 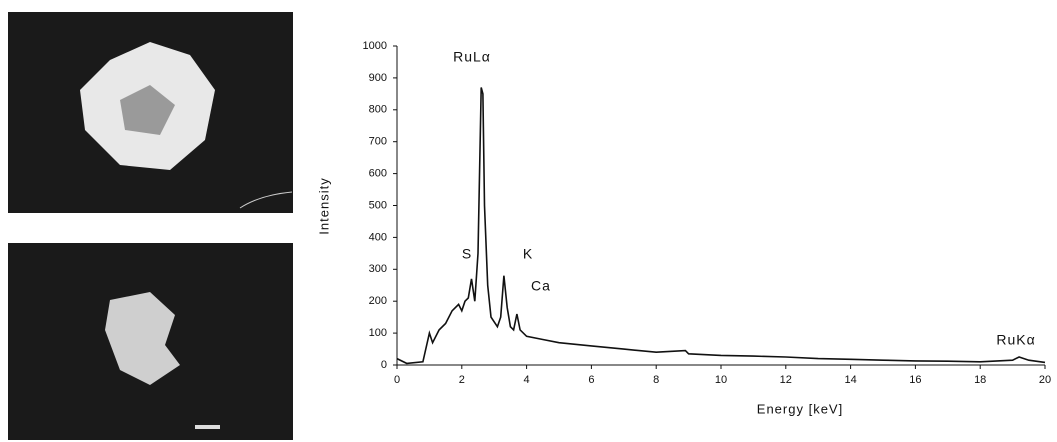 I want to click on x-tick-label: 20, so click(x=1045, y=380).